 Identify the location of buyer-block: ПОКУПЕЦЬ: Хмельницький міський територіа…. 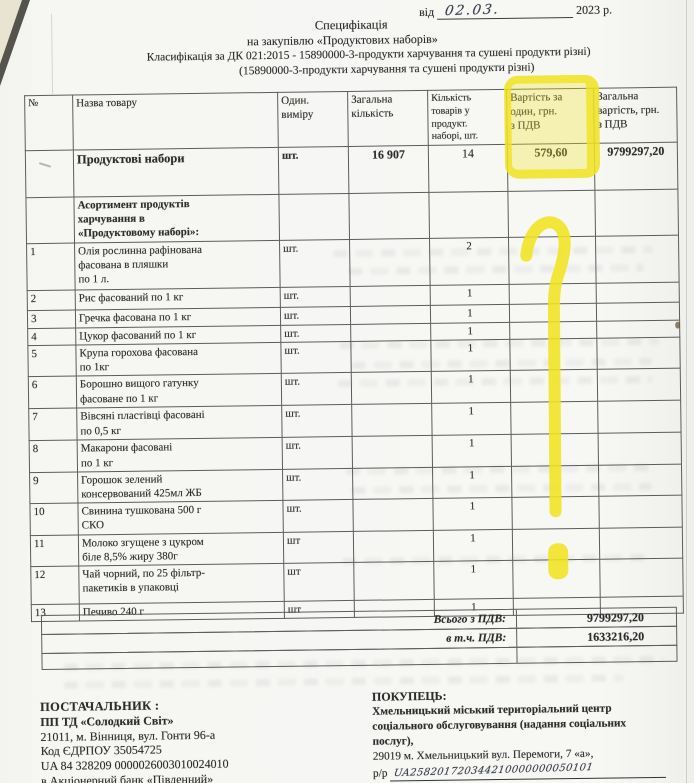
(533, 734).